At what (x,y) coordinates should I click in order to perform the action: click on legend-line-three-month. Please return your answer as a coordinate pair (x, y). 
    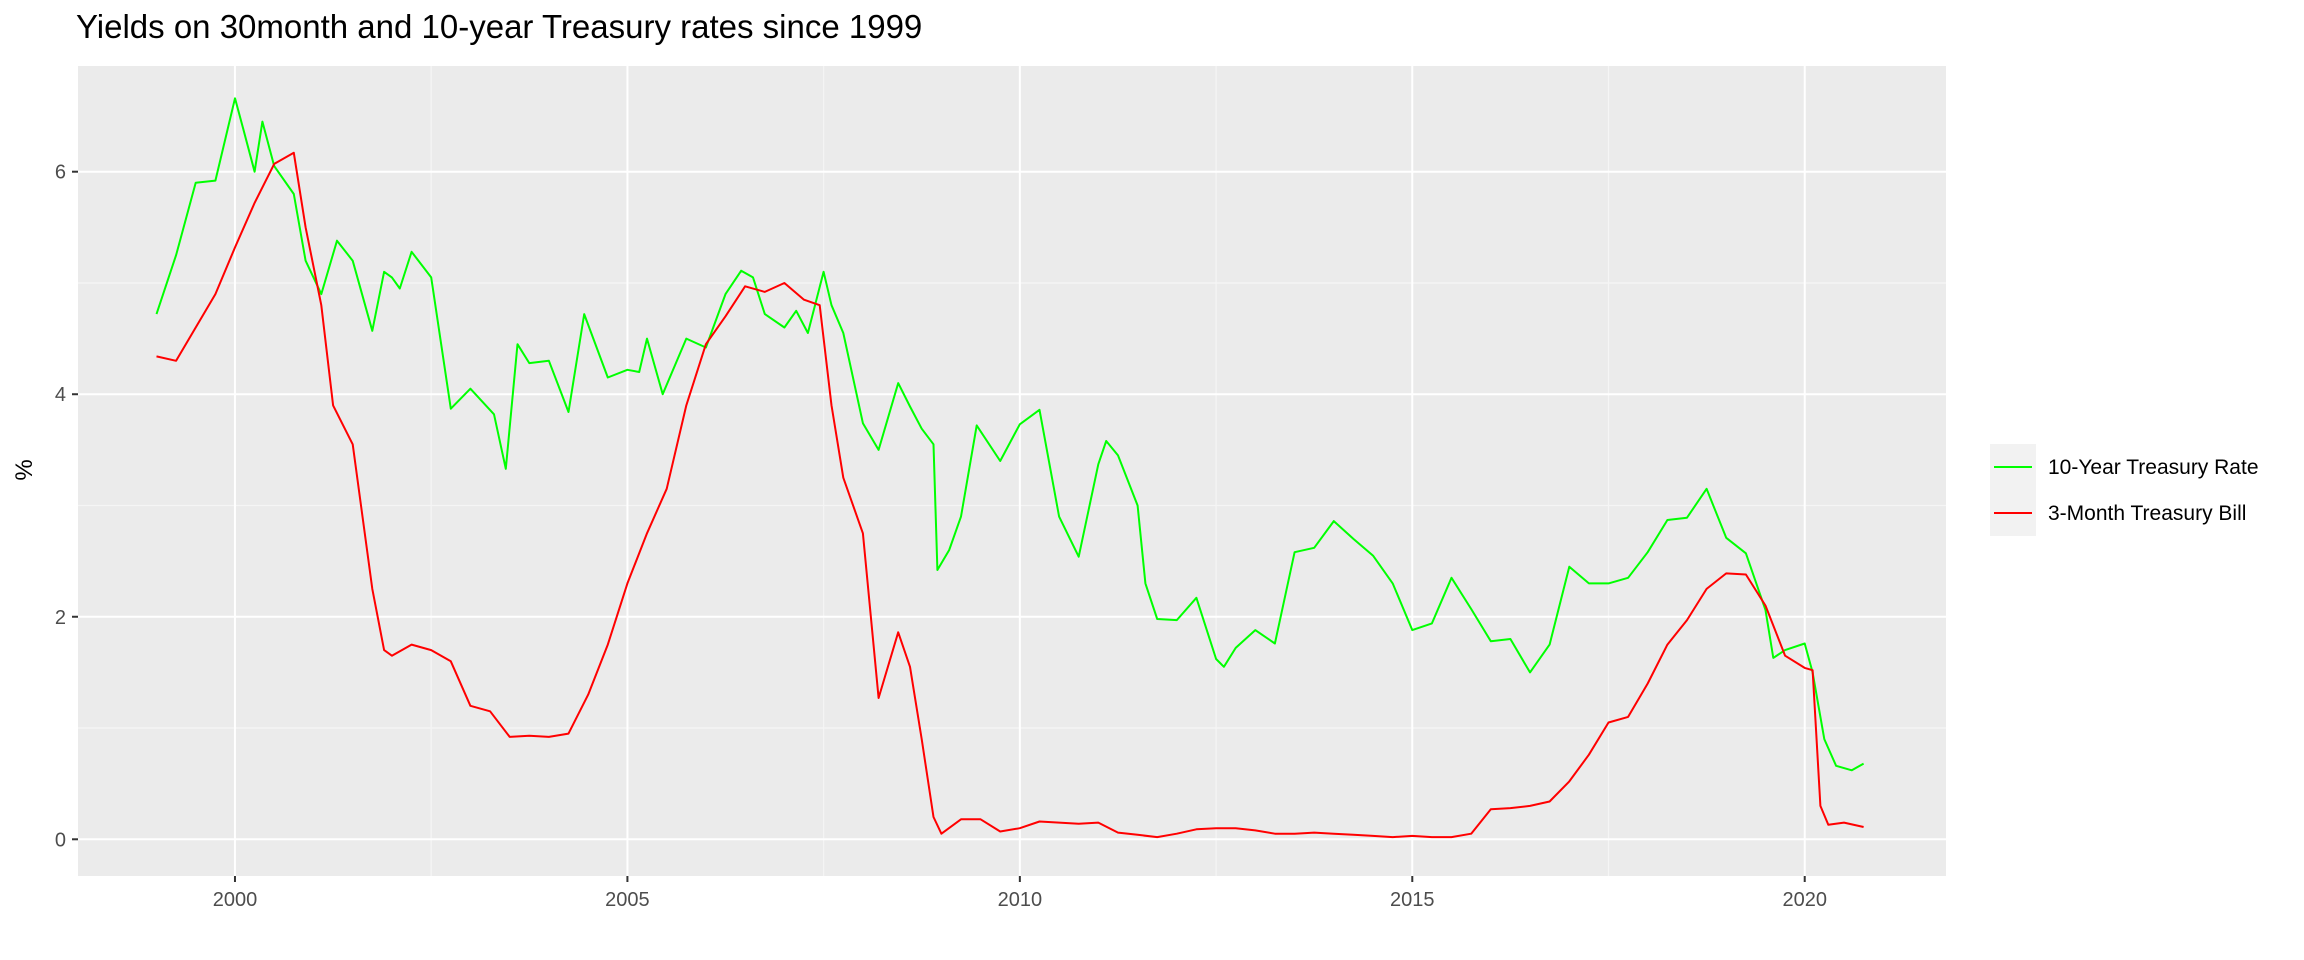
    Looking at the image, I should click on (2013, 513).